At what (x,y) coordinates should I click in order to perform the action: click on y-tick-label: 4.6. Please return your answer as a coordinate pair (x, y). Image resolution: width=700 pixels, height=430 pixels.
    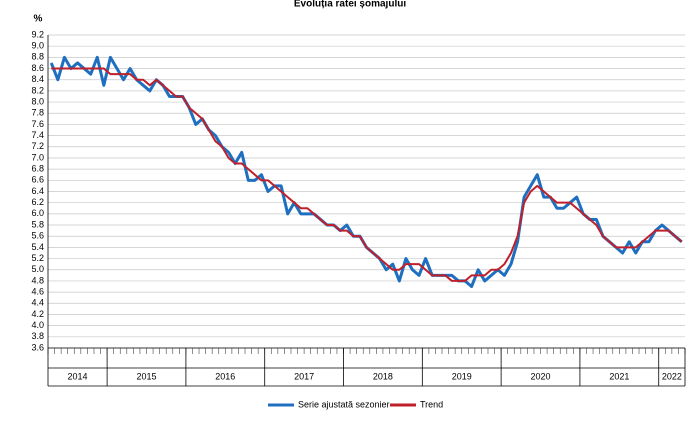
    Looking at the image, I should click on (37, 291).